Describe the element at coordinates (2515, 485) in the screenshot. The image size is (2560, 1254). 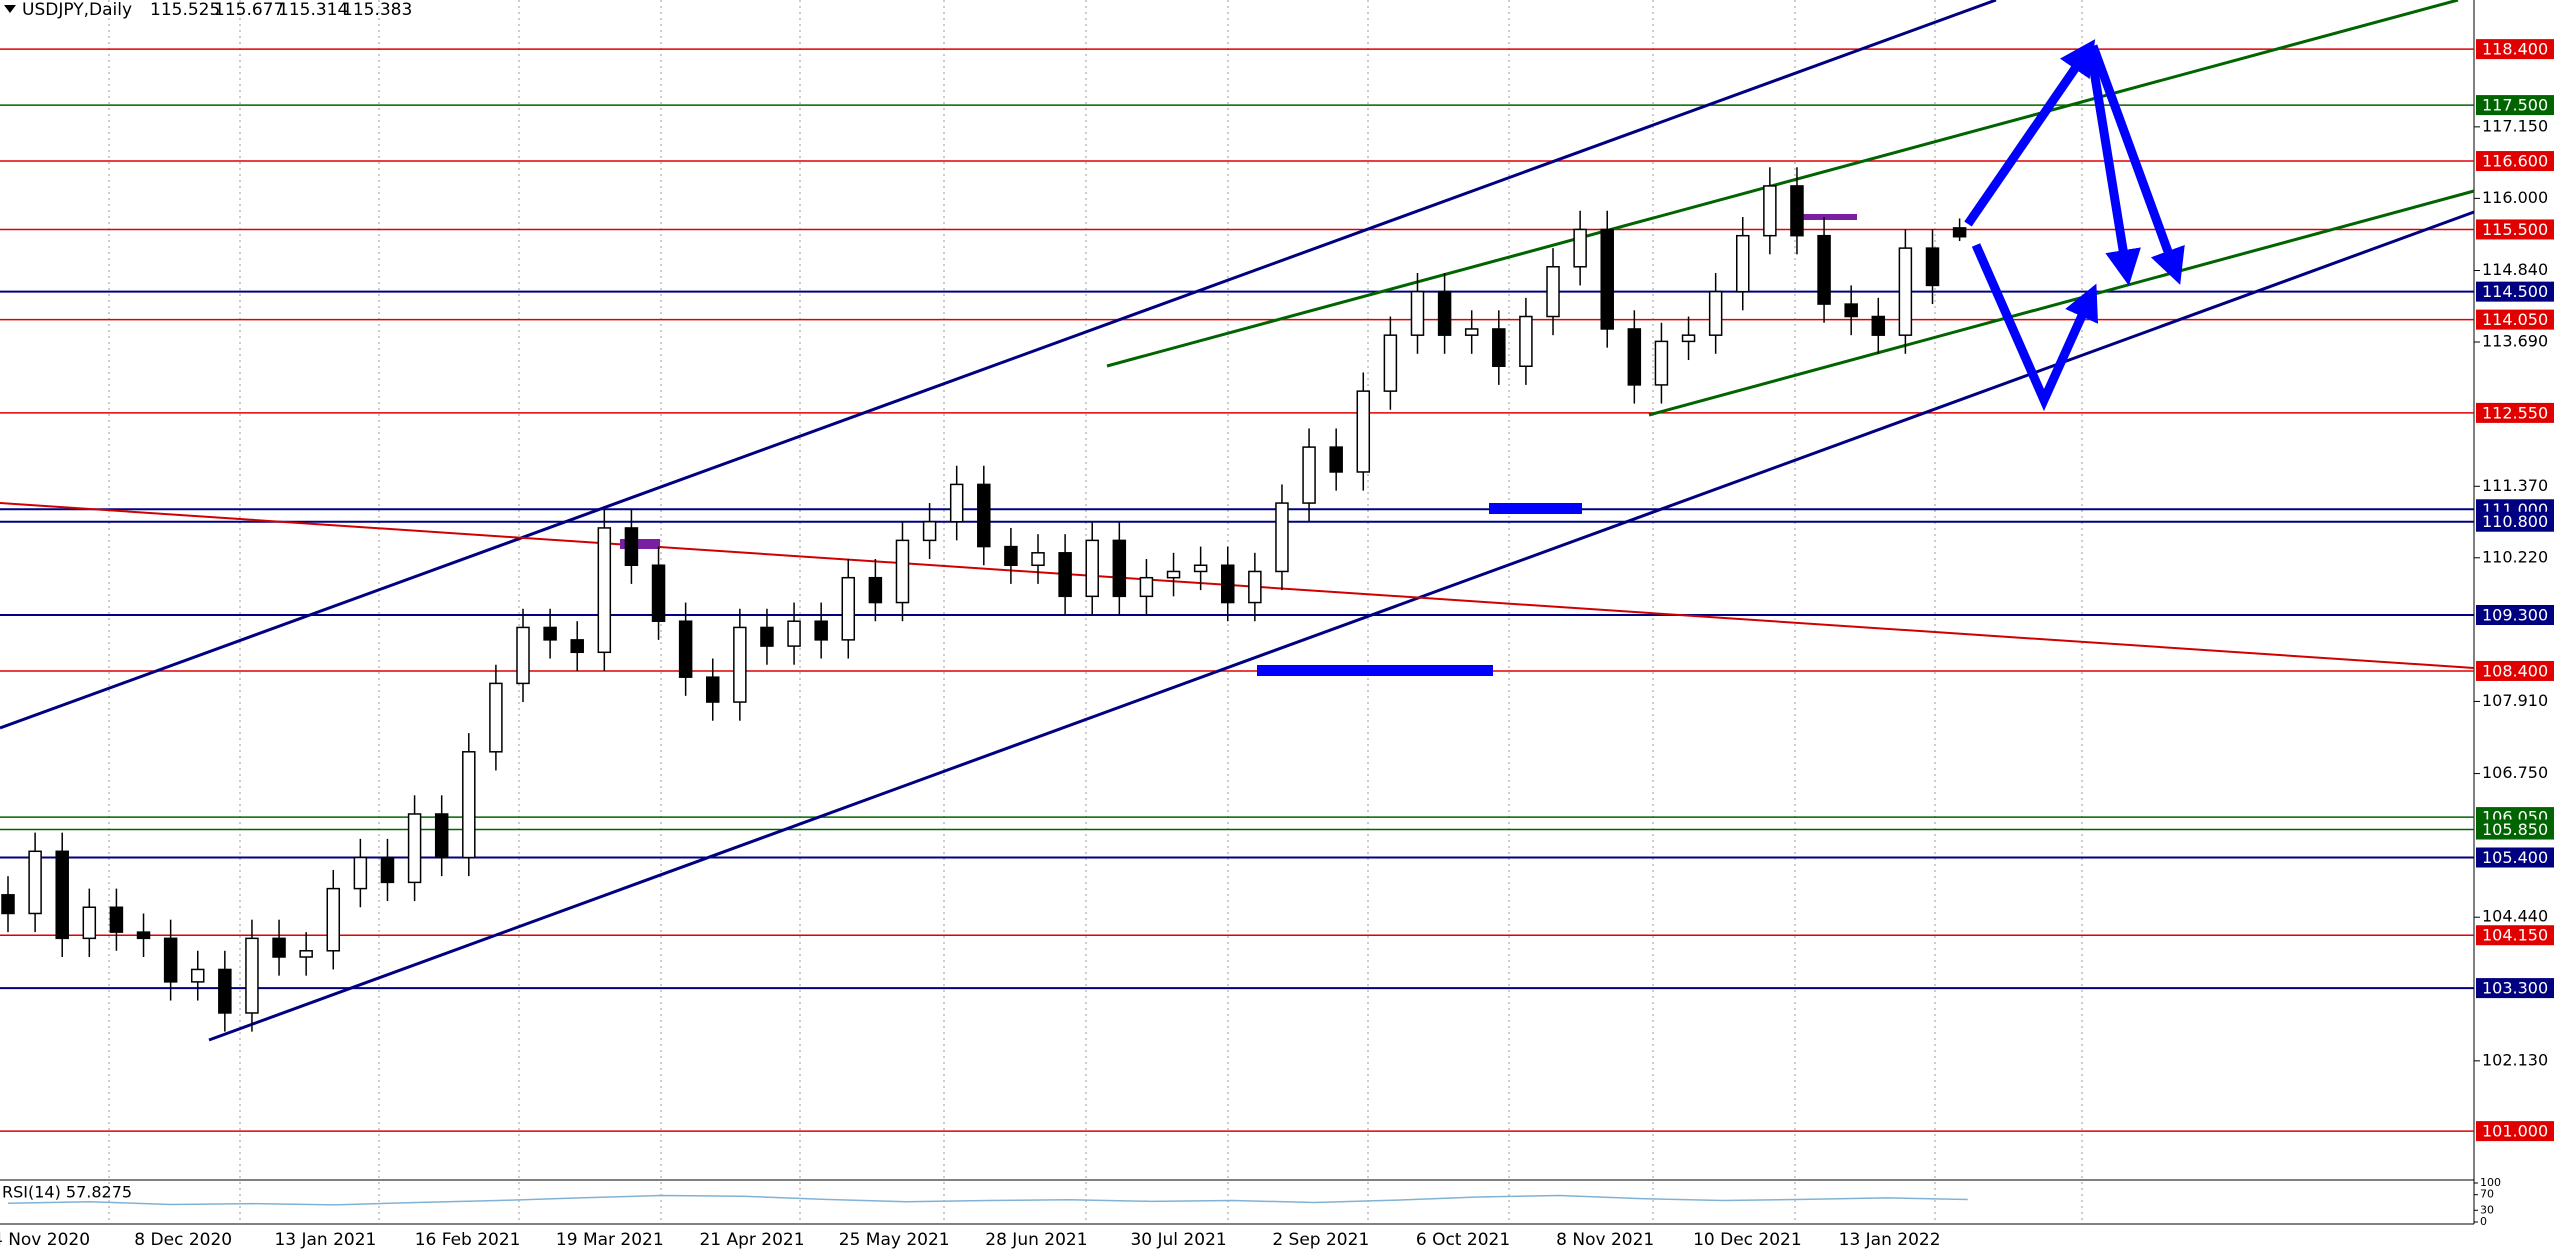
I see `y-tick-label: 111.370` at that location.